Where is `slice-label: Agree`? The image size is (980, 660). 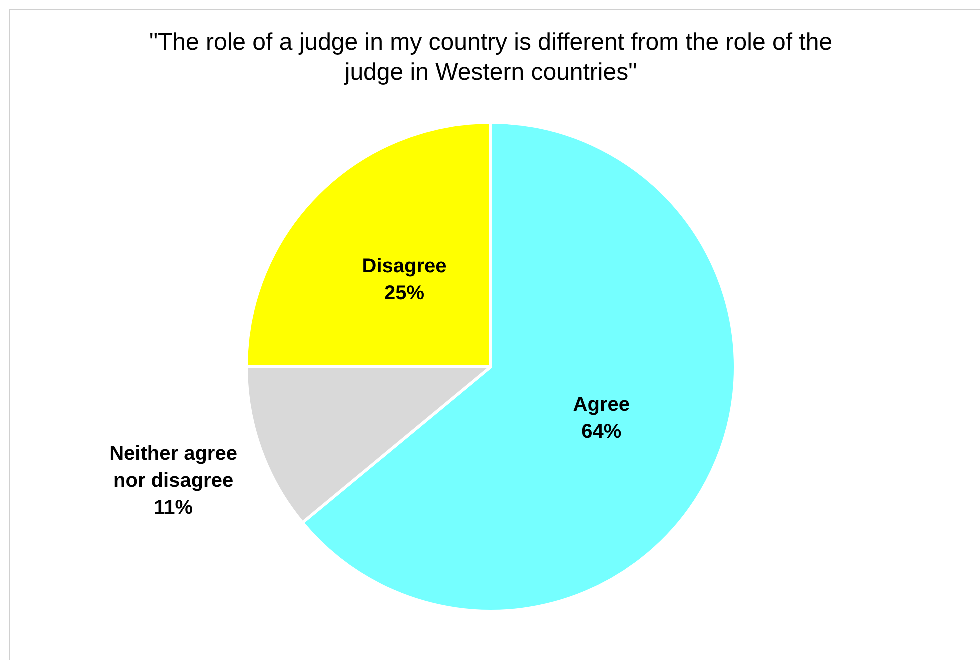
slice-label: Agree is located at coordinates (601, 405).